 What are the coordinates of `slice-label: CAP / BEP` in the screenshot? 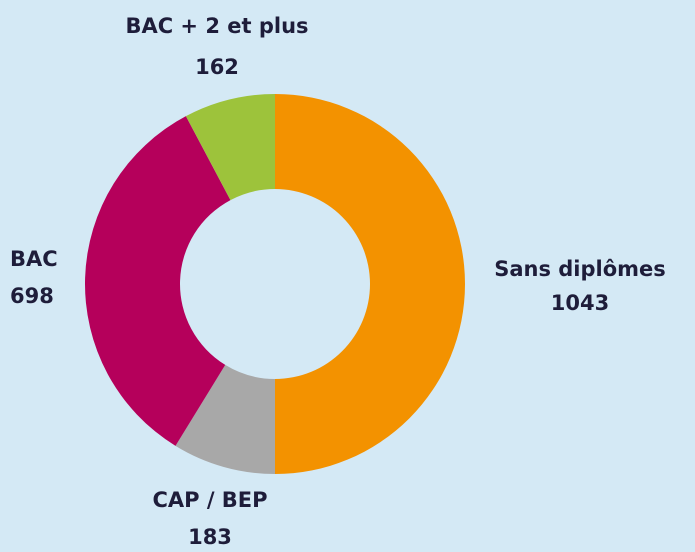 It's located at (209, 500).